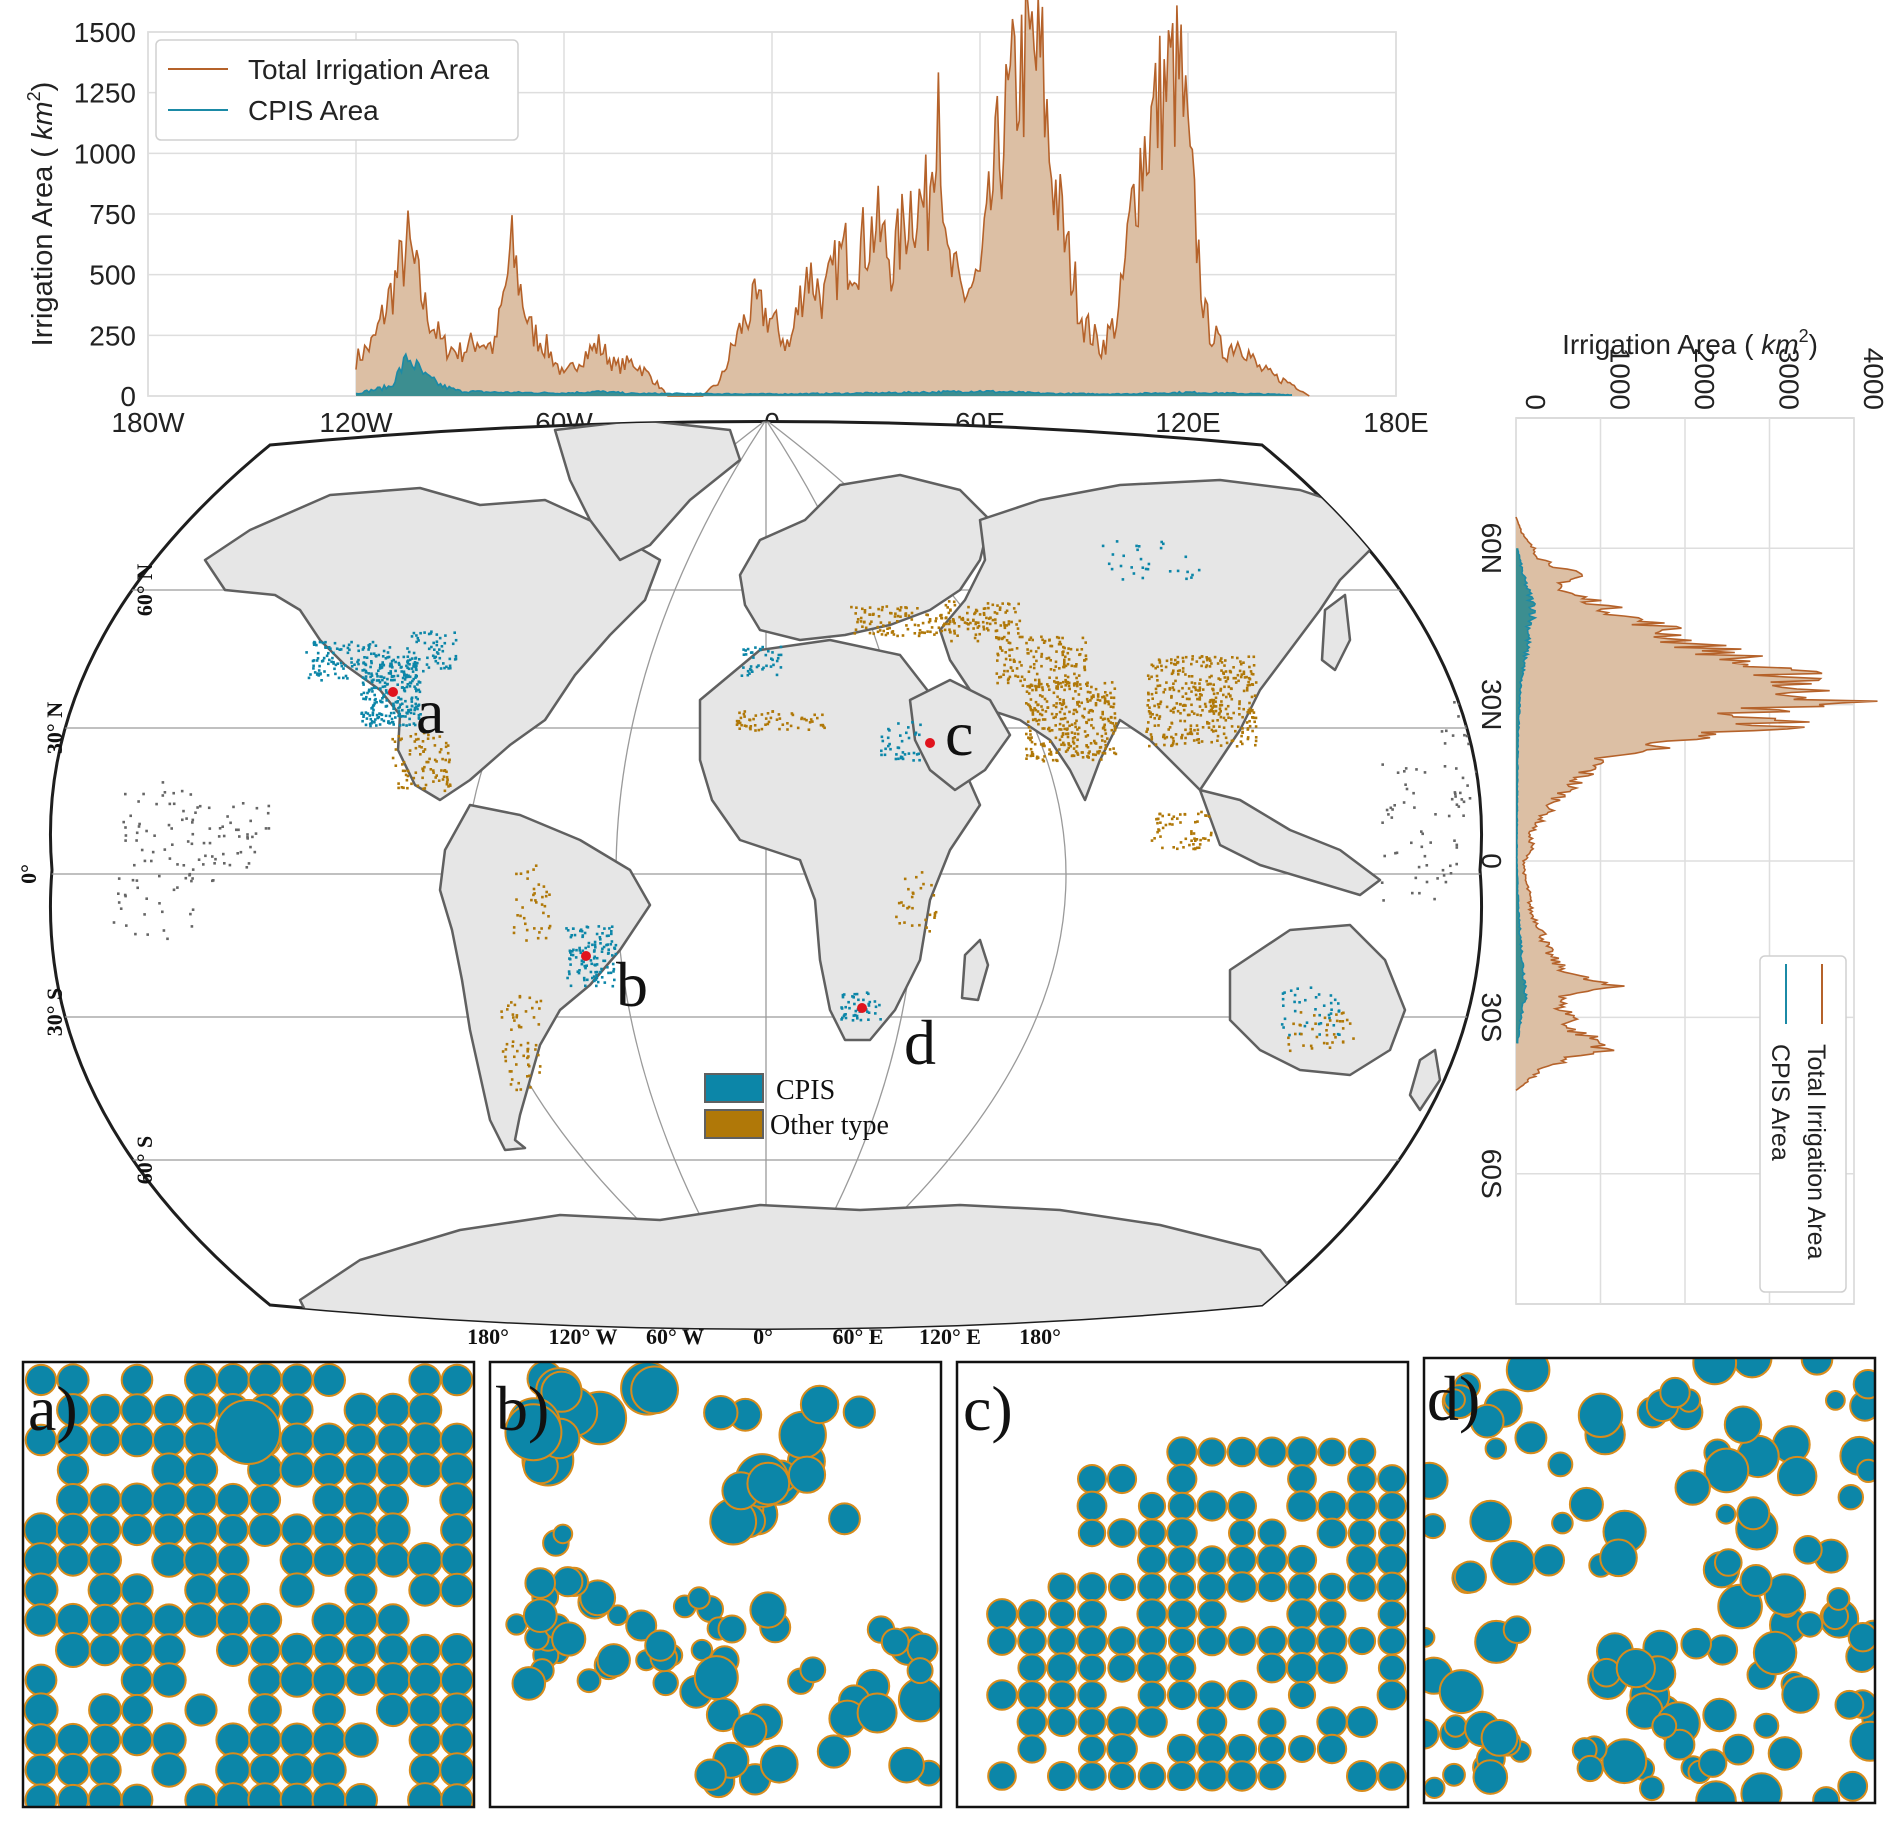 The width and height of the screenshot is (1892, 1831). Describe the element at coordinates (824, 375) in the screenshot. I see `series-cpis-fill` at that location.